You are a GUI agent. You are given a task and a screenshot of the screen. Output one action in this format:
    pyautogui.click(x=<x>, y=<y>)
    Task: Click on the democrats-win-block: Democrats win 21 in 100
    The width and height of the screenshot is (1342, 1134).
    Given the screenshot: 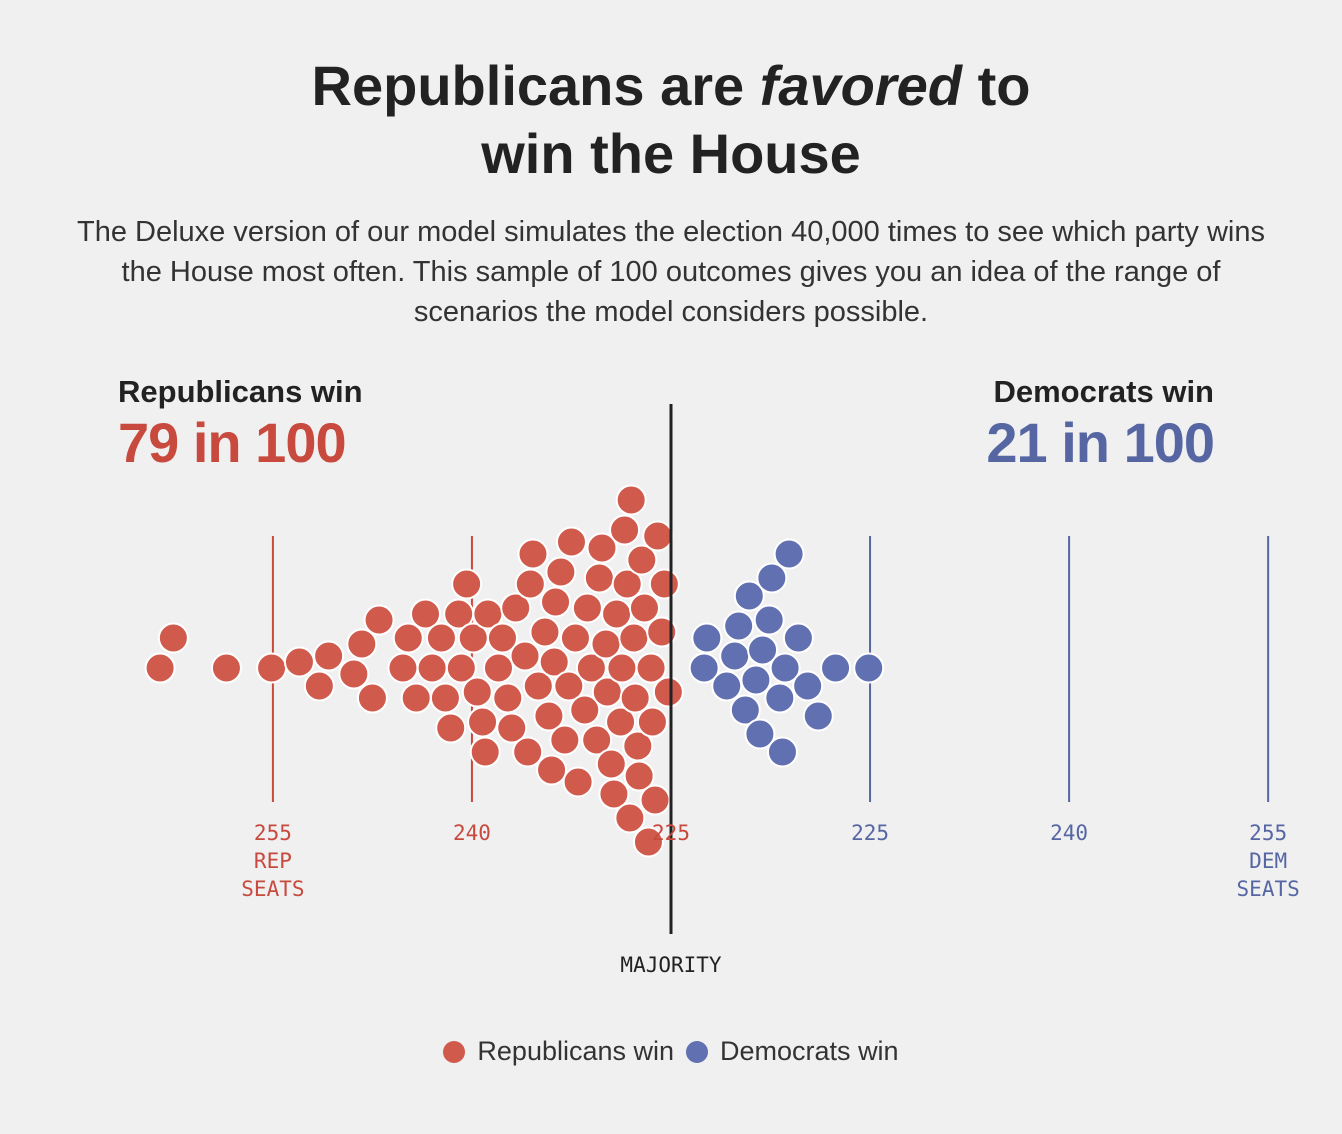 What is the action you would take?
    pyautogui.click(x=1100, y=423)
    